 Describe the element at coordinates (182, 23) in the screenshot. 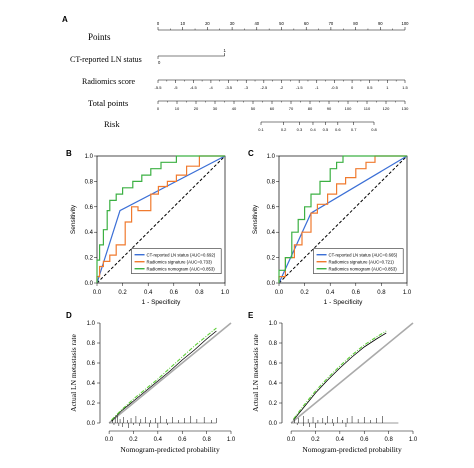

I see `points-tick-label: 10` at that location.